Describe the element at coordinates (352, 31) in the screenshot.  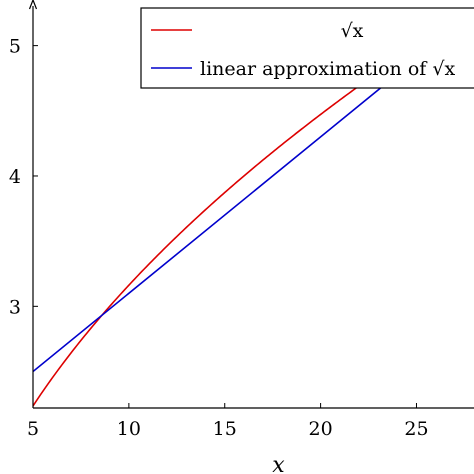
I see `legend-label: √x` at that location.